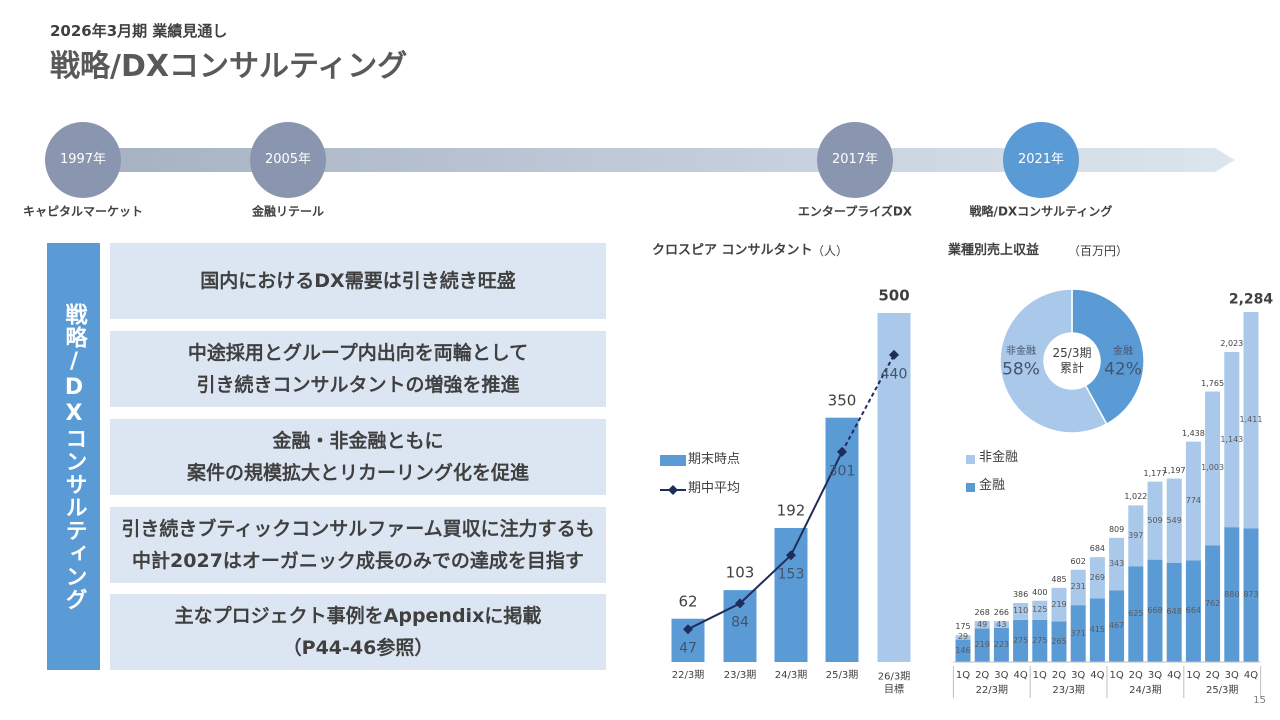 The image size is (1280, 720). What do you see at coordinates (688, 629) in the screenshot?
I see `line-marker` at bounding box center [688, 629].